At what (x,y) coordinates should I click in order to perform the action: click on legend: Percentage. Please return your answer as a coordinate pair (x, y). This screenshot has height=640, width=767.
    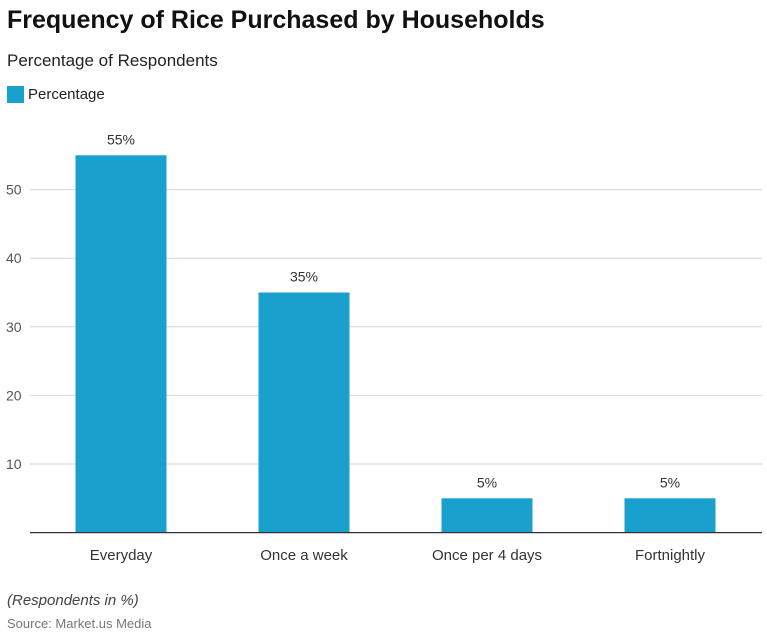
    Looking at the image, I should click on (56, 94).